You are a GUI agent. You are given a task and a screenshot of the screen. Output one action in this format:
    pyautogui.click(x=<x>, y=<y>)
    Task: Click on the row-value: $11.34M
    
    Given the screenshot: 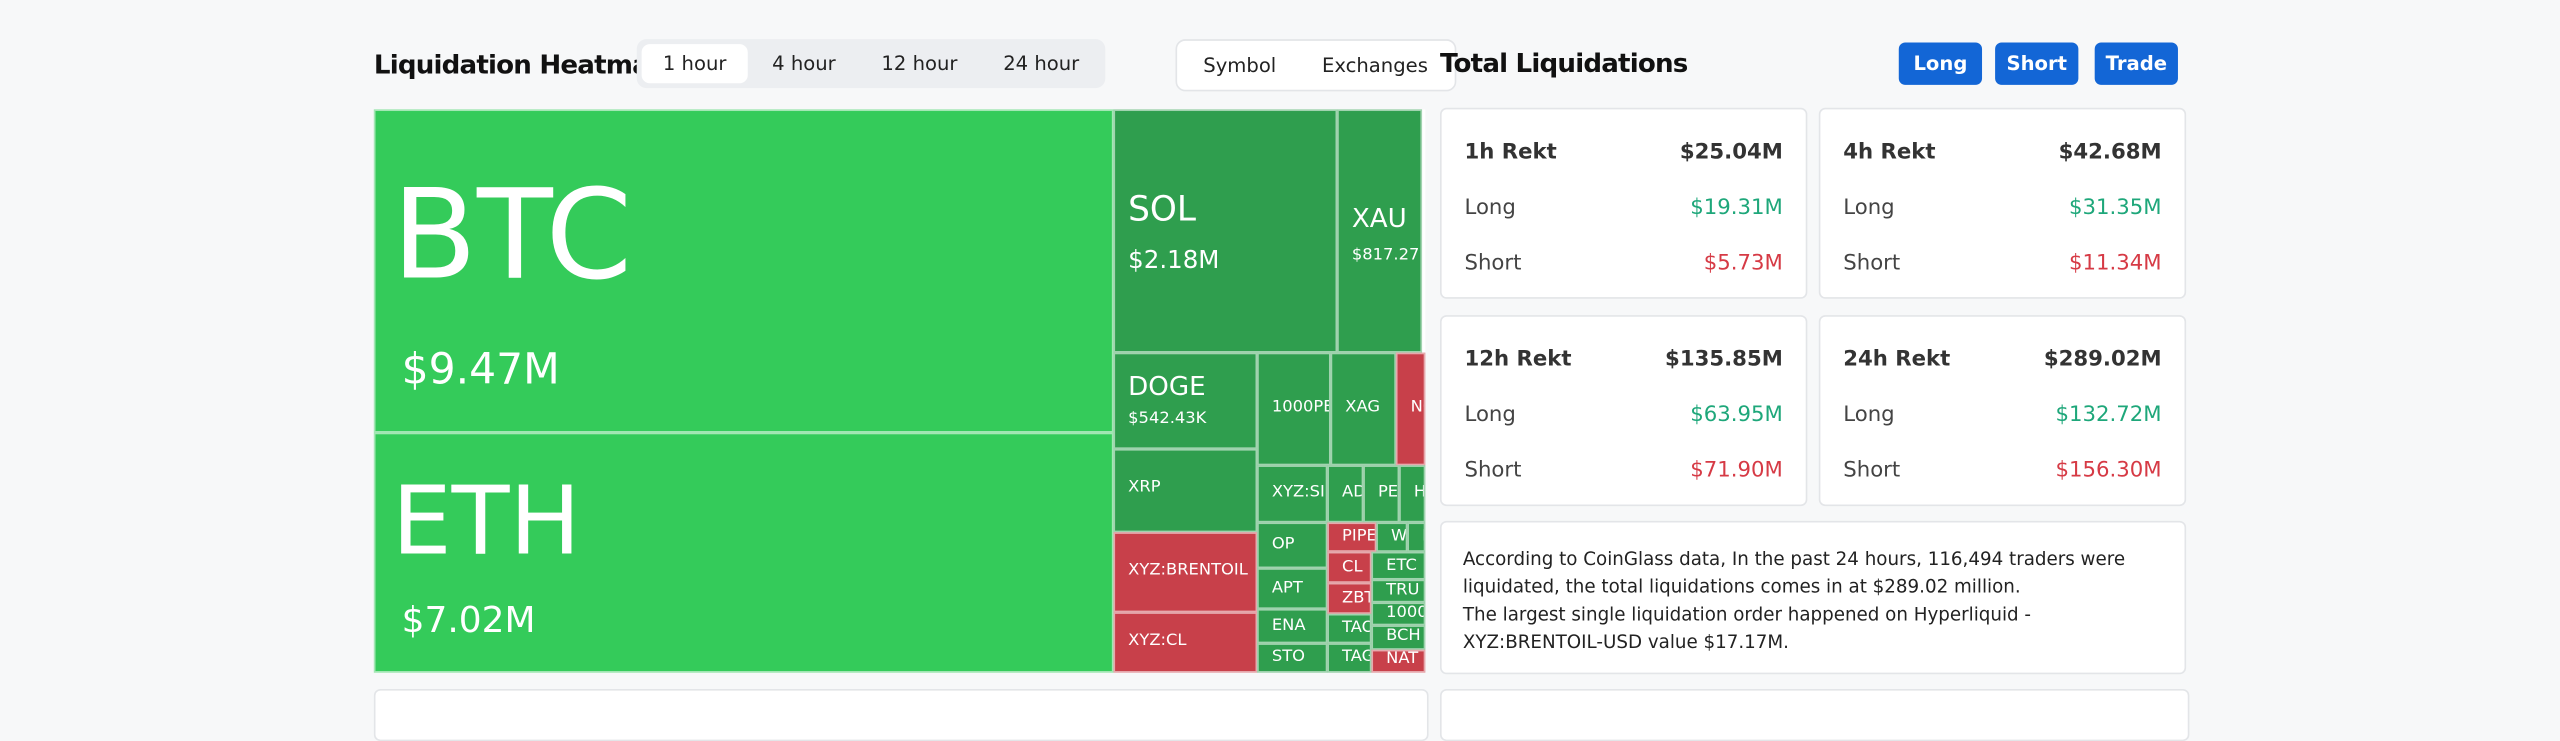 What is the action you would take?
    pyautogui.click(x=2115, y=263)
    